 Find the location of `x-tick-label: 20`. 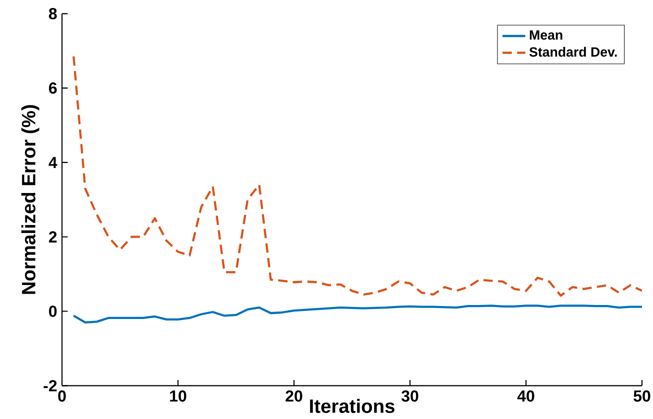

x-tick-label: 20 is located at coordinates (294, 396).